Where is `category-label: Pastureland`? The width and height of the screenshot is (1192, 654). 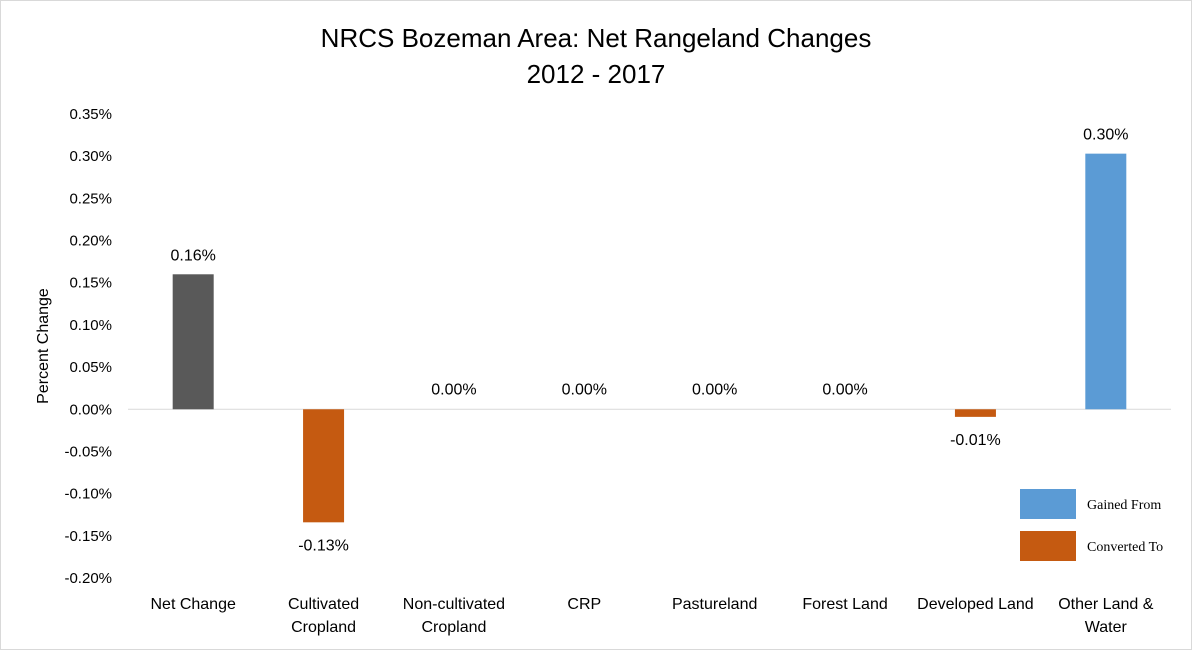
category-label: Pastureland is located at coordinates (714, 604).